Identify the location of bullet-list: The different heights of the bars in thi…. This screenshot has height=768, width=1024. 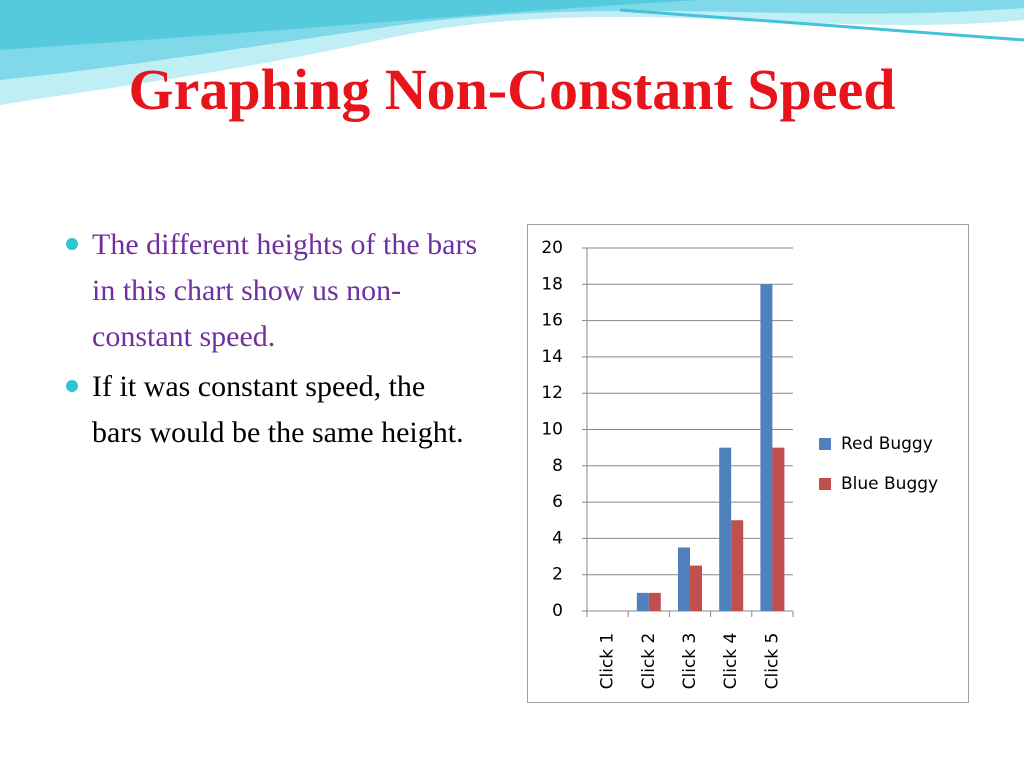
(272, 341).